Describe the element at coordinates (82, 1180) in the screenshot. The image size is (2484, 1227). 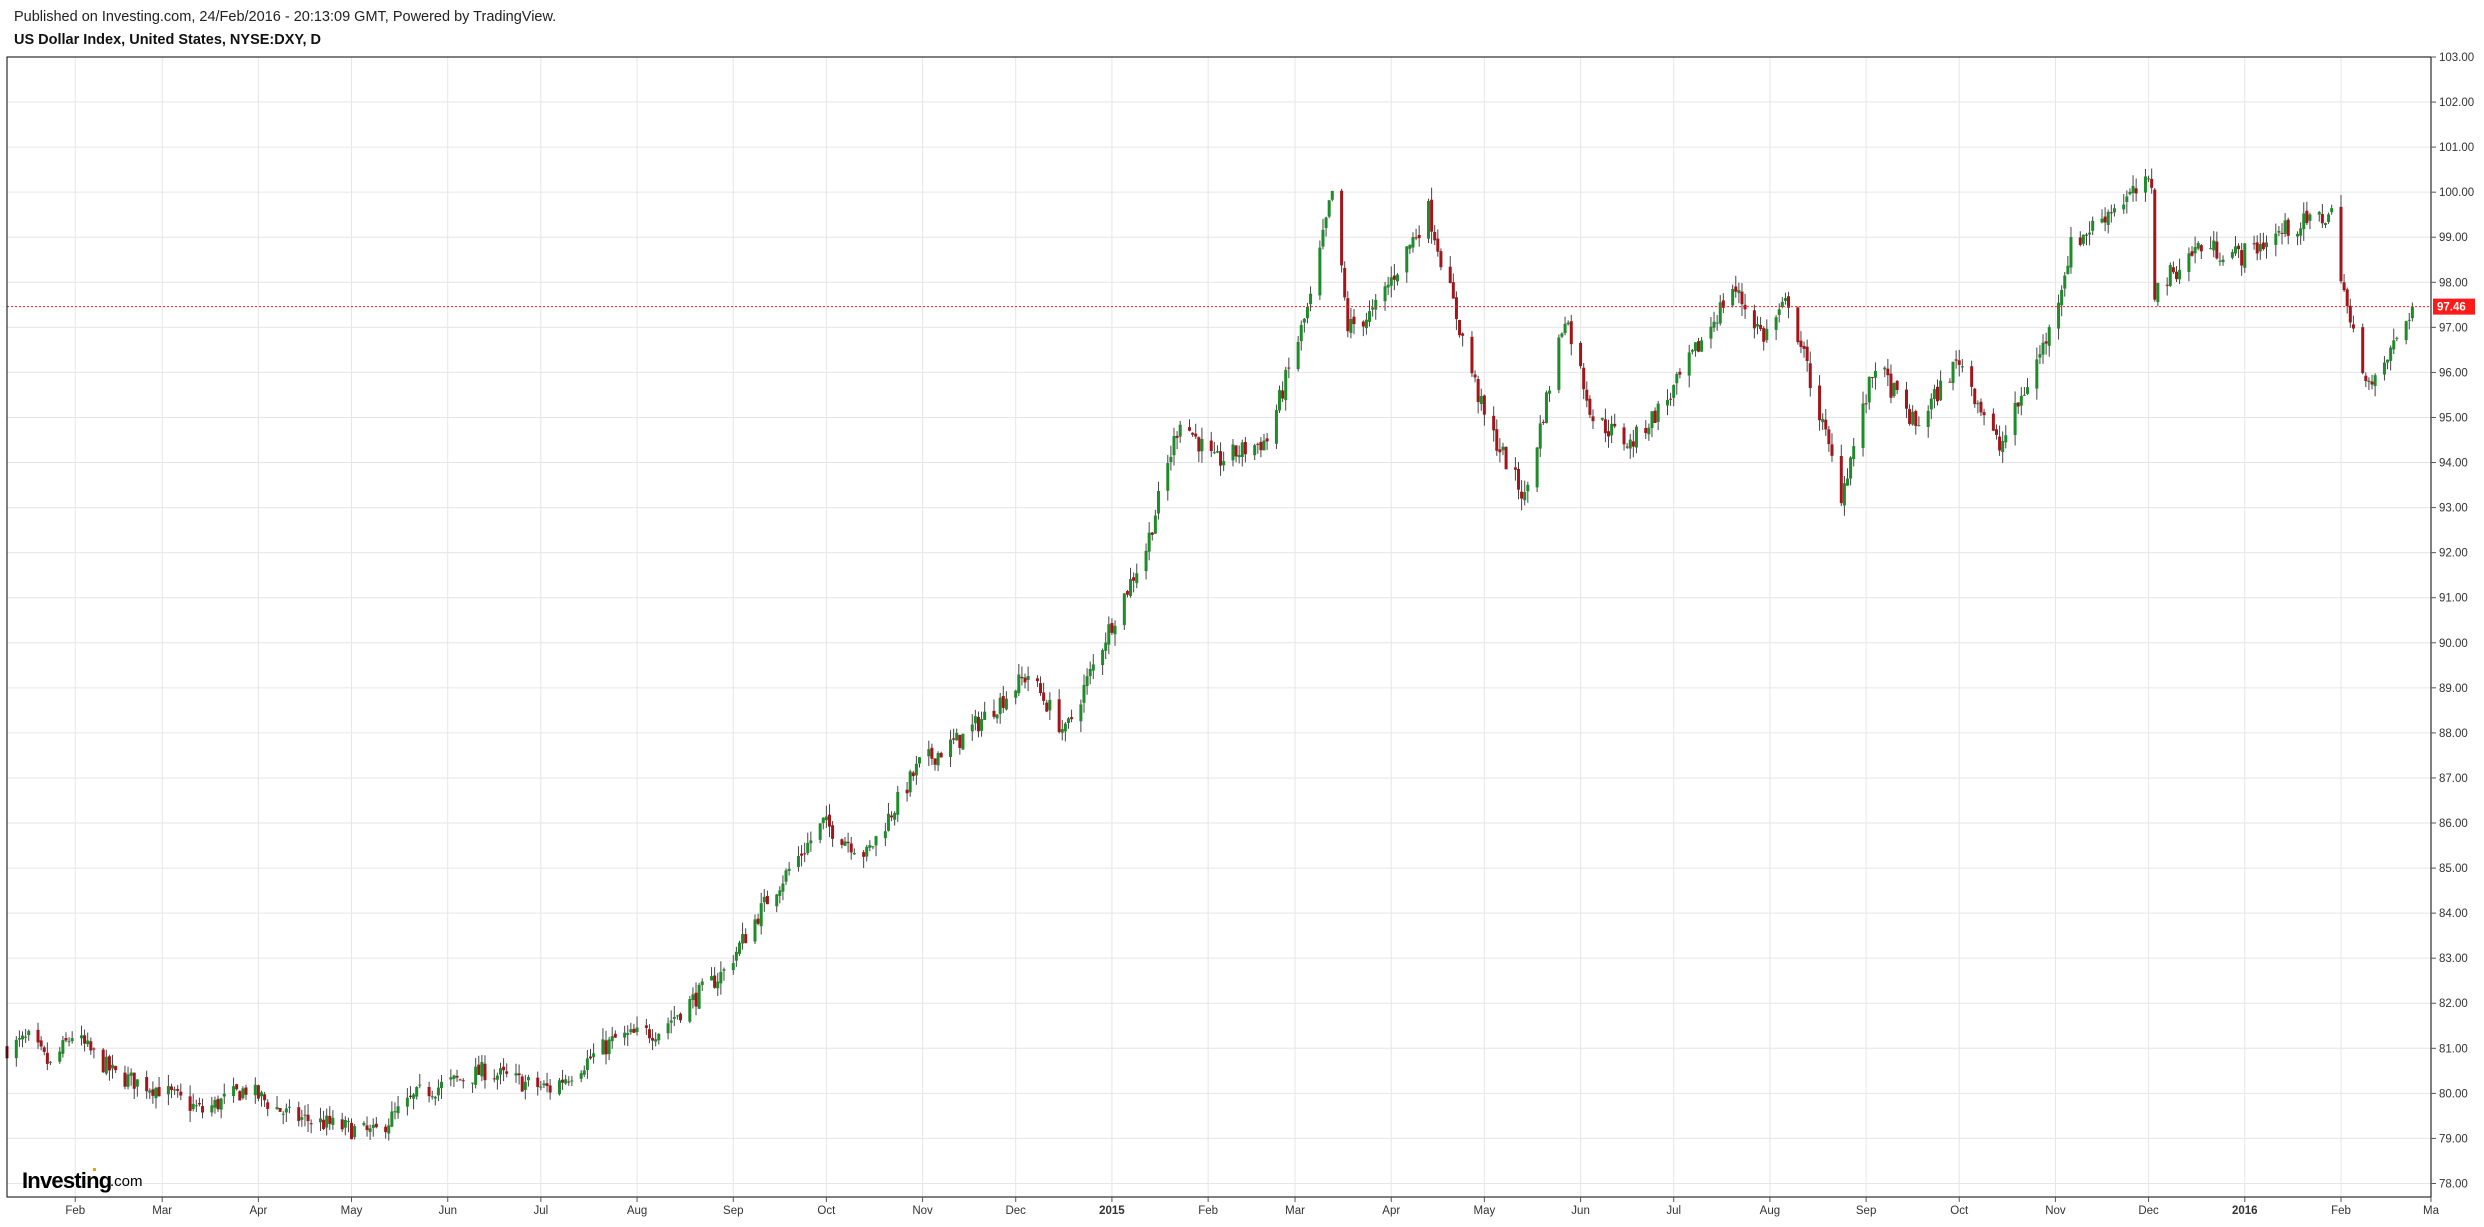
I see `investing-logo: Investing .com` at that location.